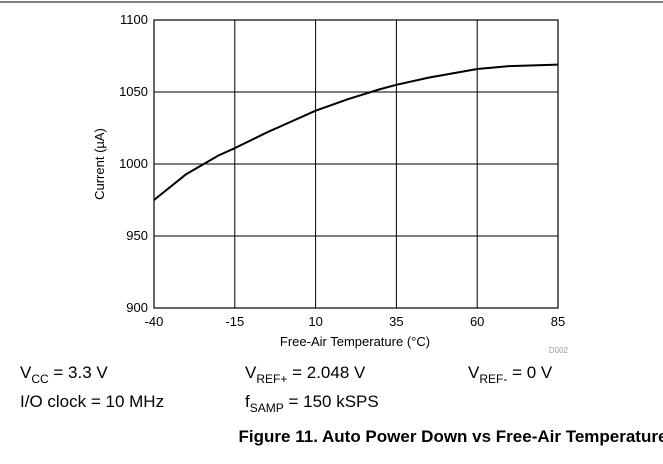  What do you see at coordinates (133, 91) in the screenshot?
I see `y-tick-label: 1050` at bounding box center [133, 91].